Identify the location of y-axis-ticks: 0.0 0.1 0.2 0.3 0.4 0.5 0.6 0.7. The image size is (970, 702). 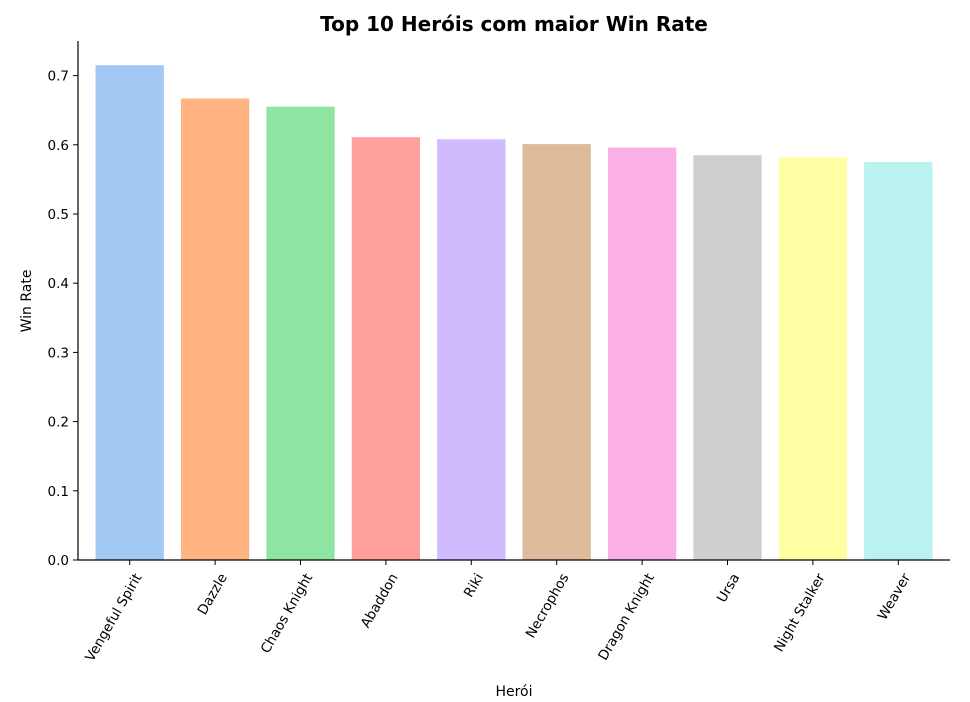
(63, 319).